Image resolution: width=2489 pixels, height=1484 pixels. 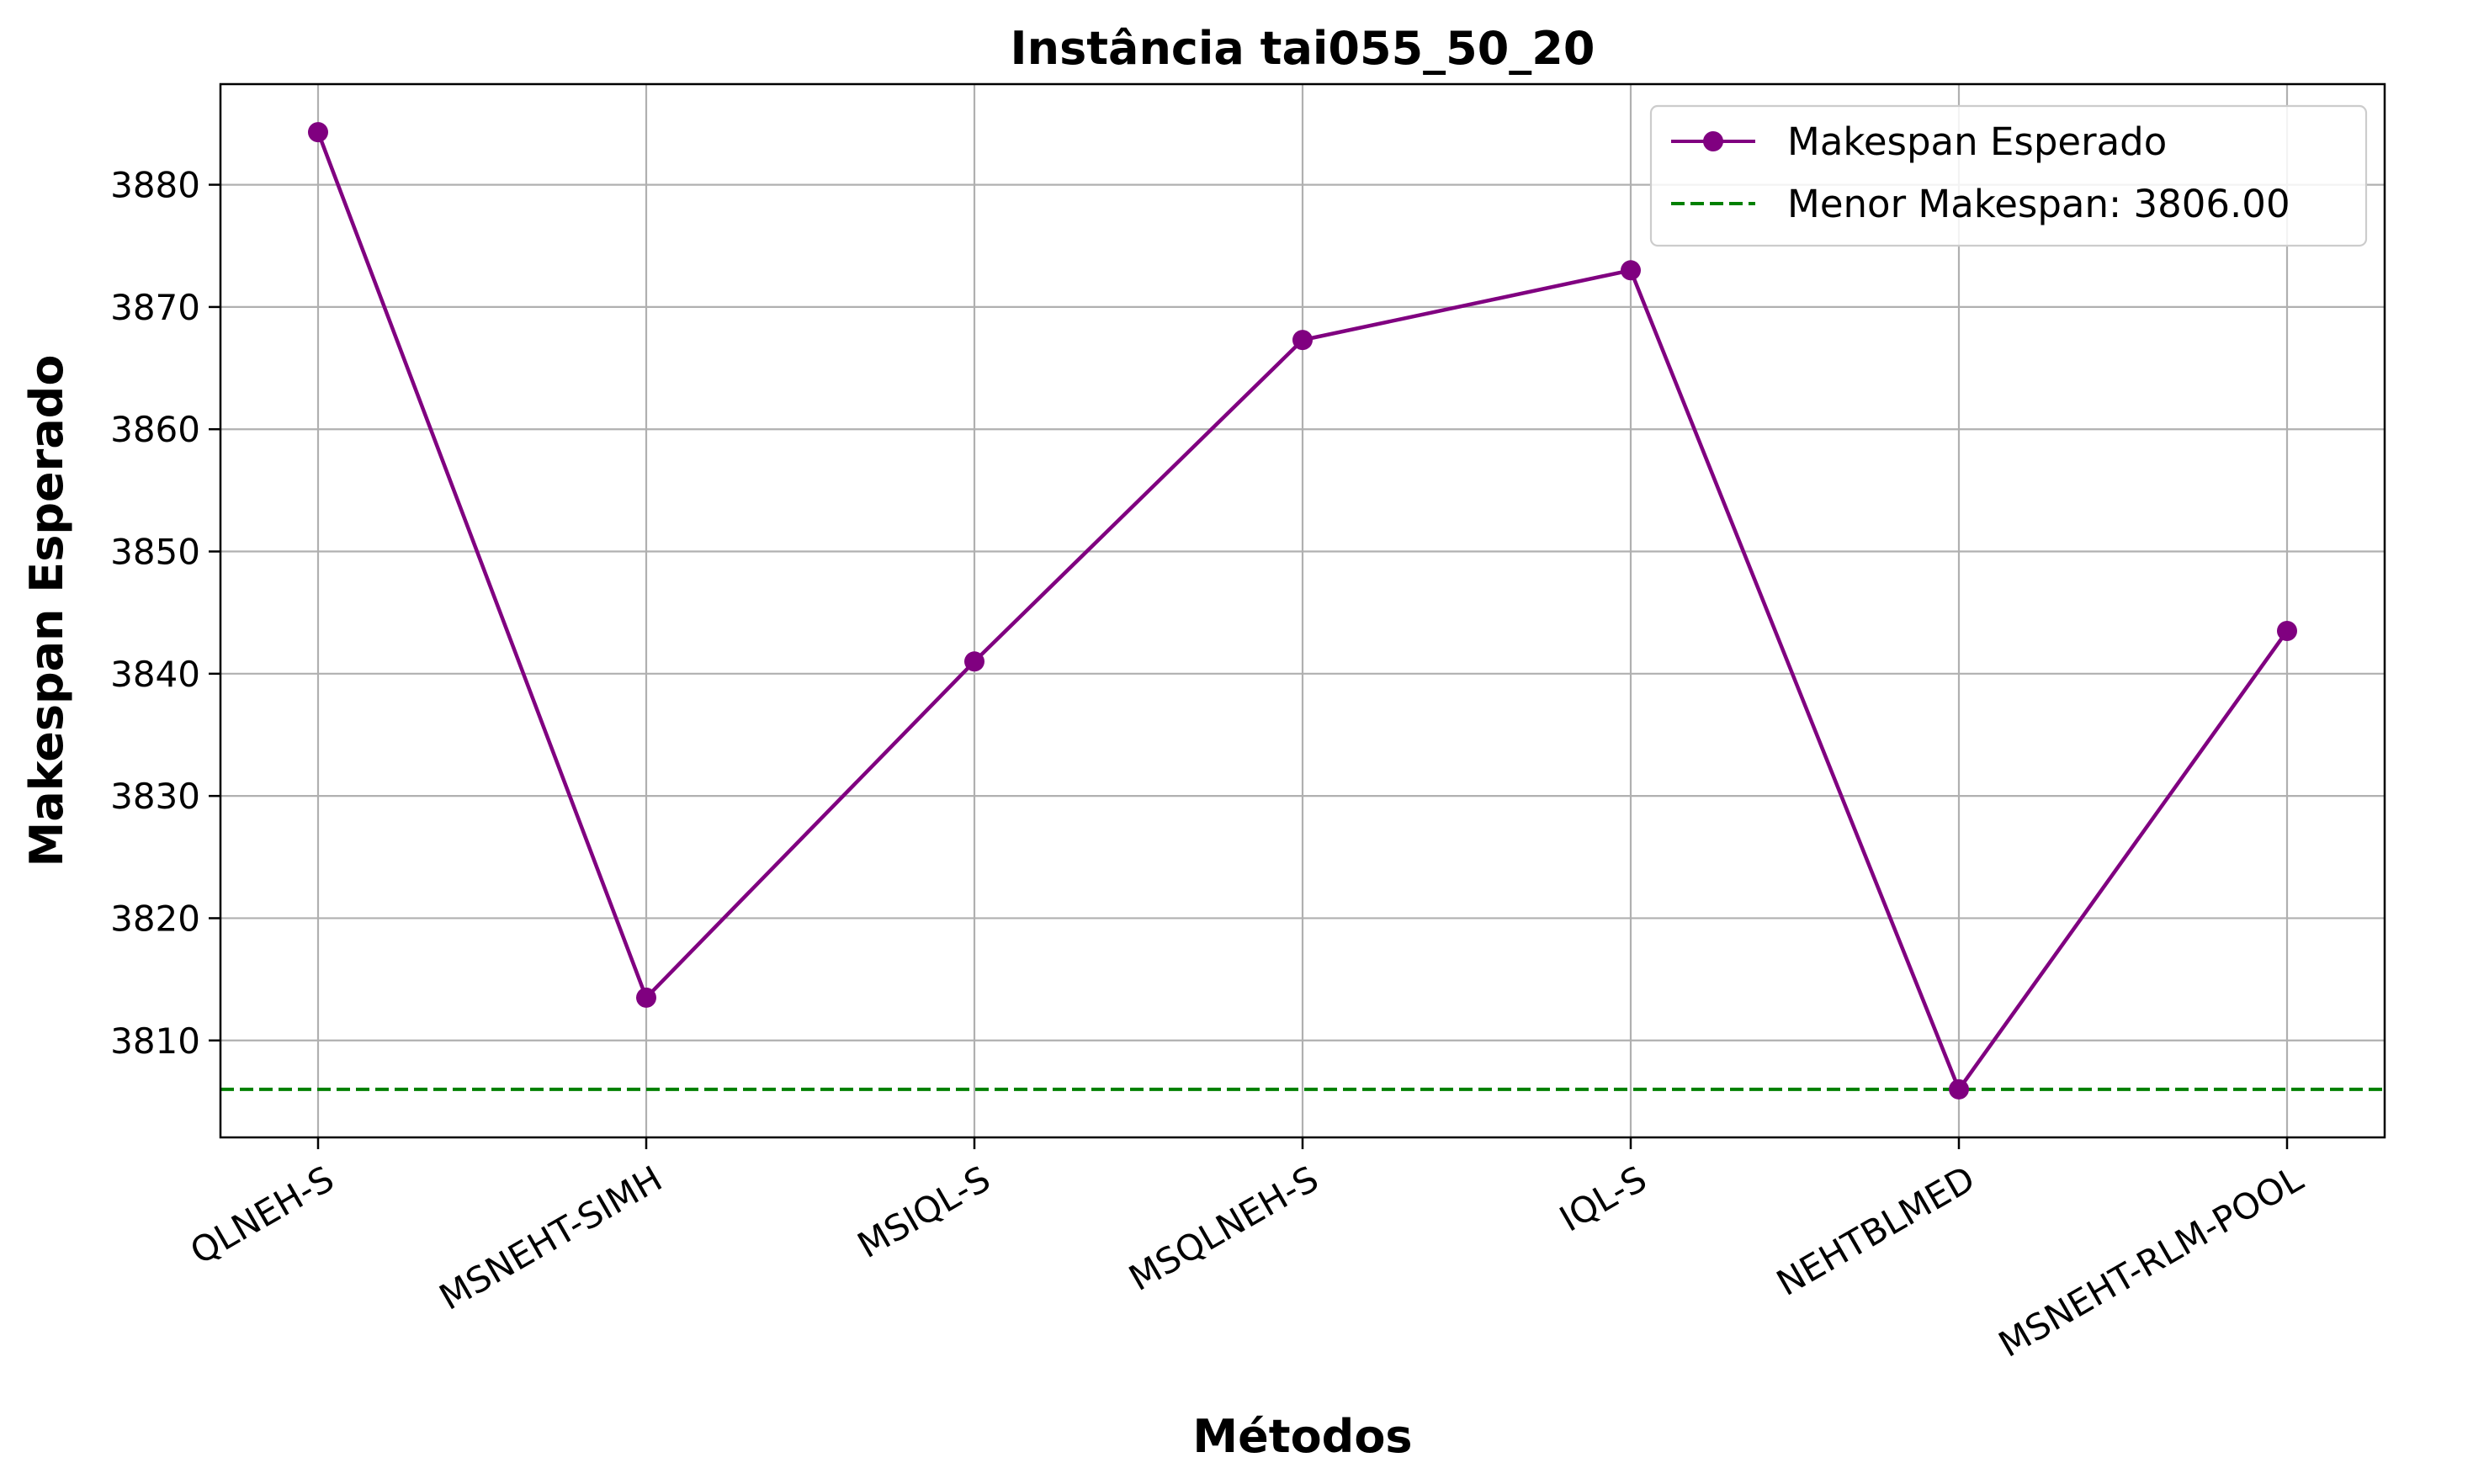 I want to click on x-tick-label: MSIQL-S, so click(x=924, y=1212).